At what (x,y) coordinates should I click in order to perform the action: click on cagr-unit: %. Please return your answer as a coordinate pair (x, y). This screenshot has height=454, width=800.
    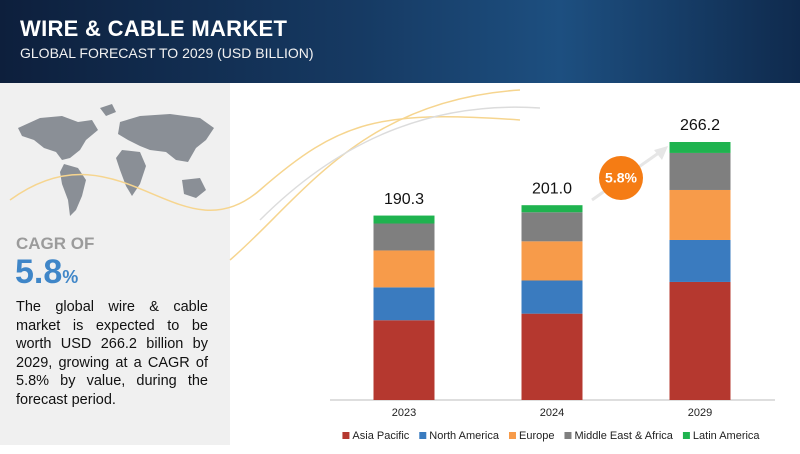
    Looking at the image, I should click on (70, 277).